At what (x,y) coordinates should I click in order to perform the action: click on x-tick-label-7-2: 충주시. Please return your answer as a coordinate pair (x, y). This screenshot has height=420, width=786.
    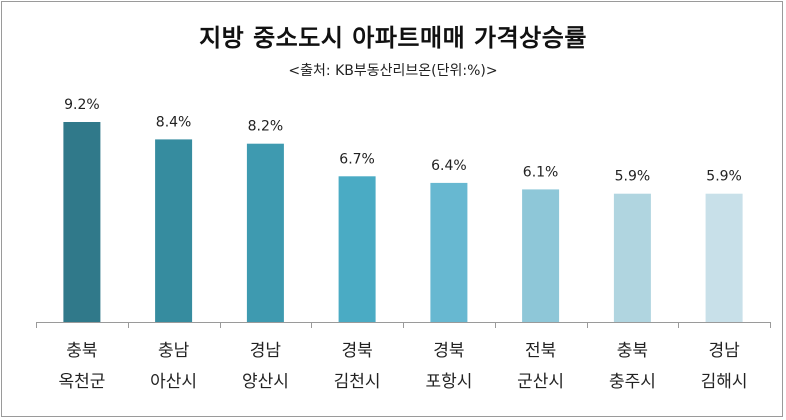
    Looking at the image, I should click on (632, 382).